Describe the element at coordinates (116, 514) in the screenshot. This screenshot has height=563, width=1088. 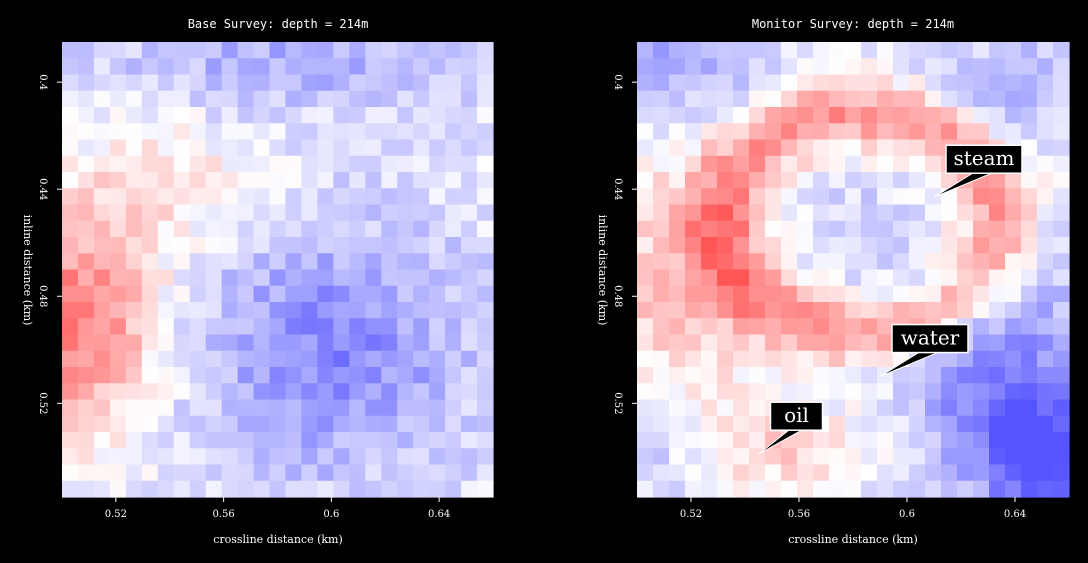
I see `x-tick-label: 0.52` at that location.